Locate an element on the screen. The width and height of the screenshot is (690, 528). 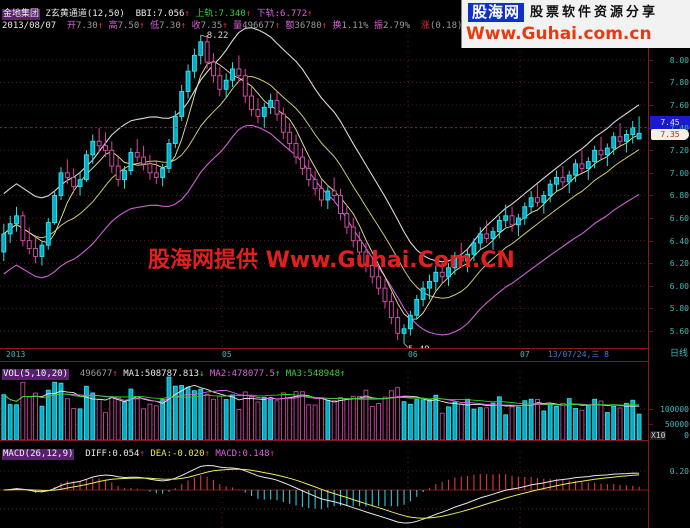
price-axis-label-4: 7.20 is located at coordinates (679, 151).